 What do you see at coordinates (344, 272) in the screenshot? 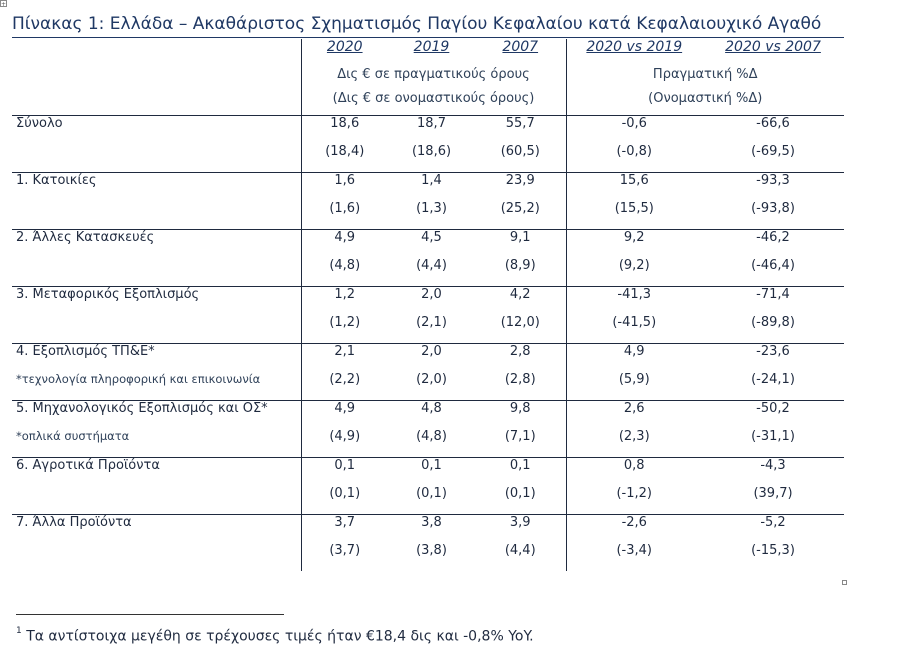
I see `cell-nominal: (4,8)` at bounding box center [344, 272].